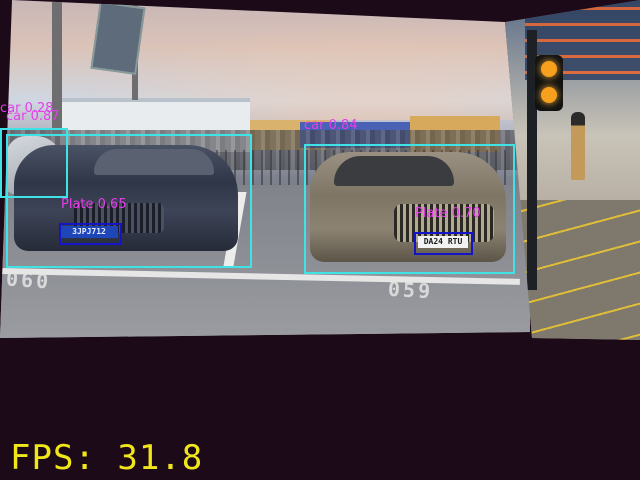  Describe the element at coordinates (94, 204) in the screenshot. I see `plate-confidence-label: Plate 0.65` at that location.